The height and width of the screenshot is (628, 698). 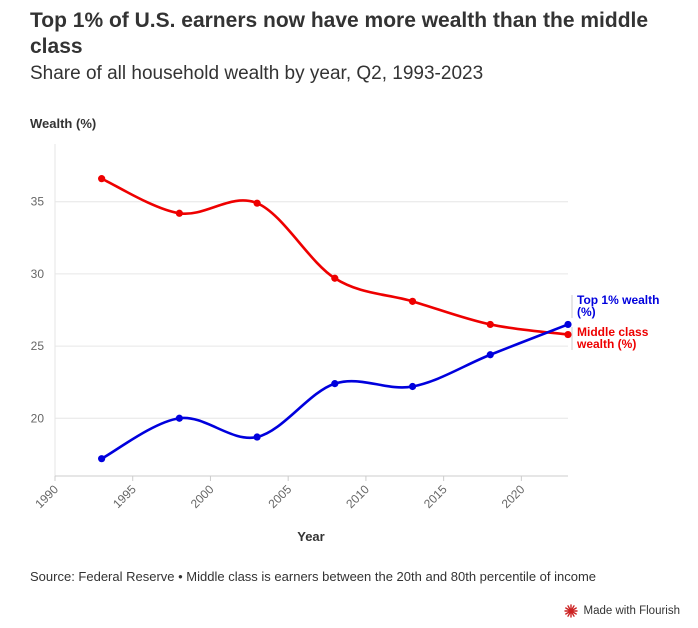 I want to click on y-tick-label: 20, so click(x=38, y=418).